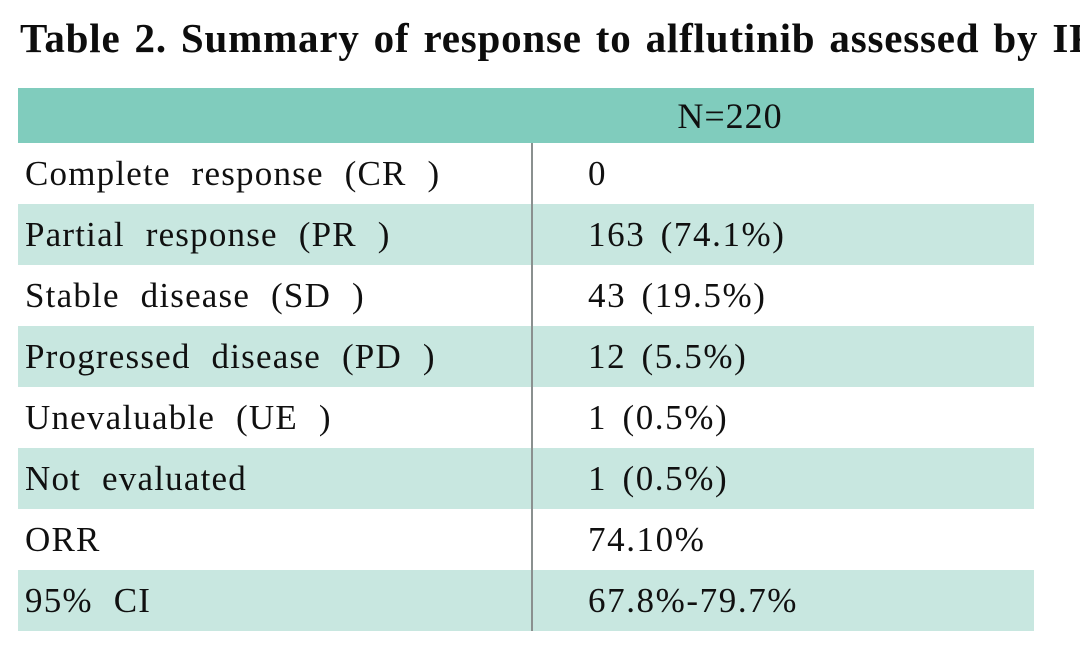 The width and height of the screenshot is (1080, 655). Describe the element at coordinates (526, 234) in the screenshot. I see `table-row: Partial response (PR ) 163 (74.1%)` at that location.